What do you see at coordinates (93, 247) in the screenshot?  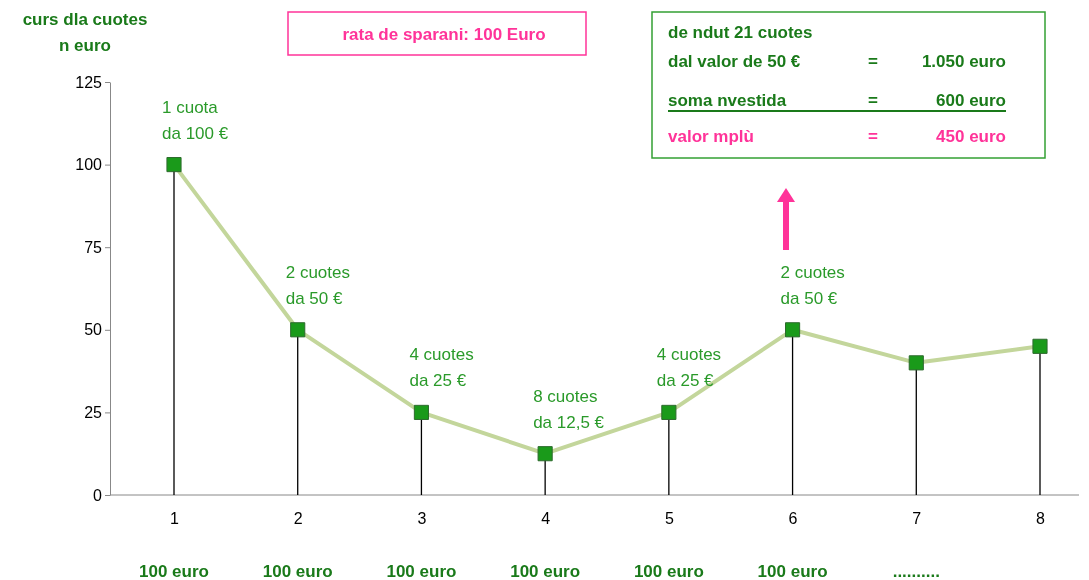 I see `y-tick-label: 75` at bounding box center [93, 247].